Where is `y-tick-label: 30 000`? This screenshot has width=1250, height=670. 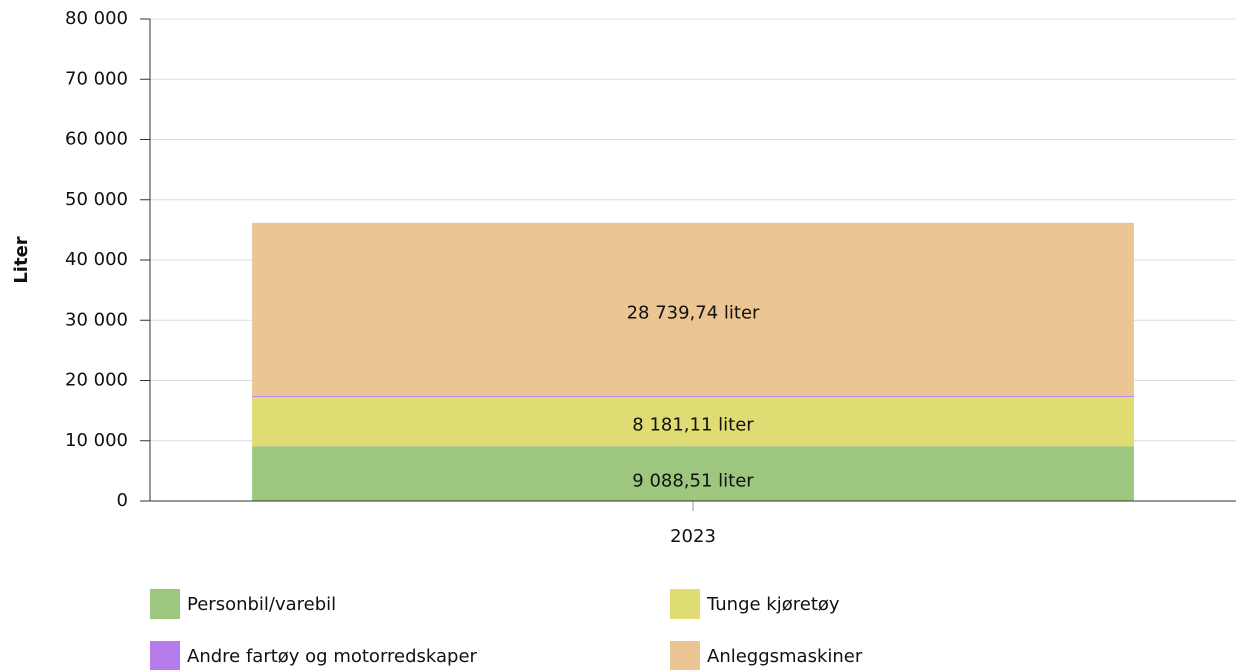
y-tick-label: 30 000 is located at coordinates (96, 319).